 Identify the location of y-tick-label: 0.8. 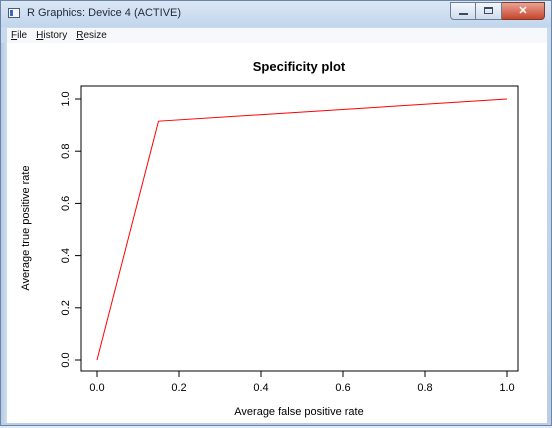
(66, 151).